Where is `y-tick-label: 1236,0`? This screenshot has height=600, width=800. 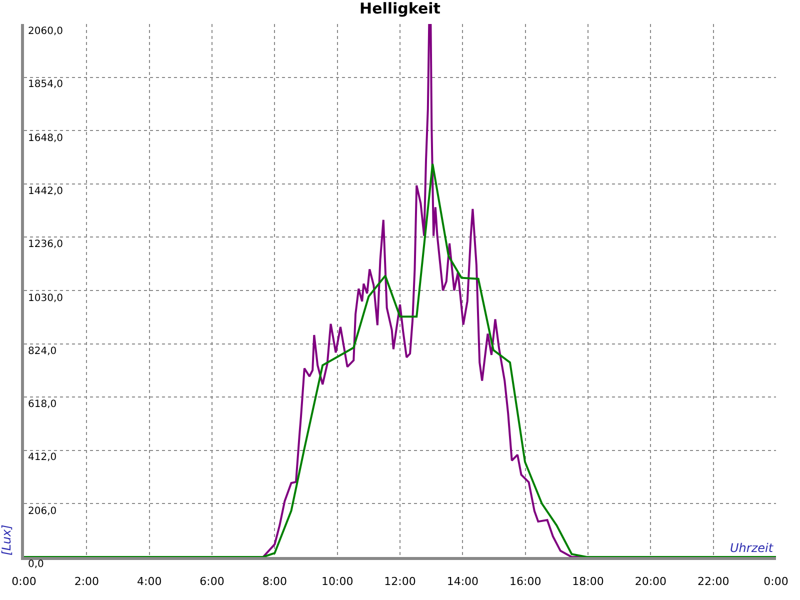
y-tick-label: 1236,0 is located at coordinates (45, 244).